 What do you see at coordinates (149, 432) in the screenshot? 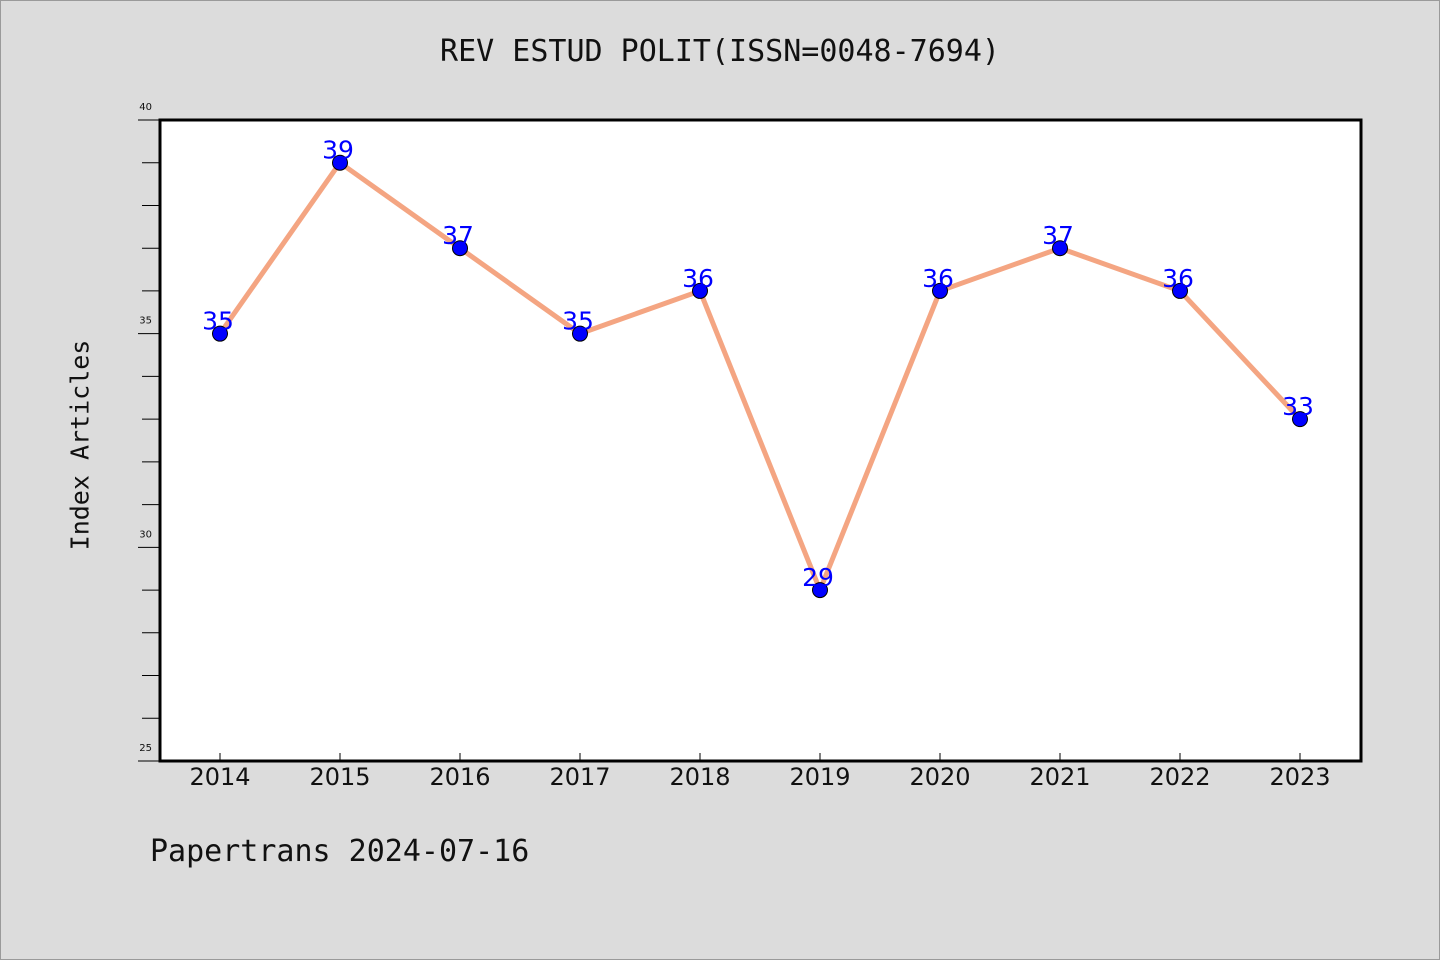
I see `y-axis: 25 30 35 40` at bounding box center [149, 432].